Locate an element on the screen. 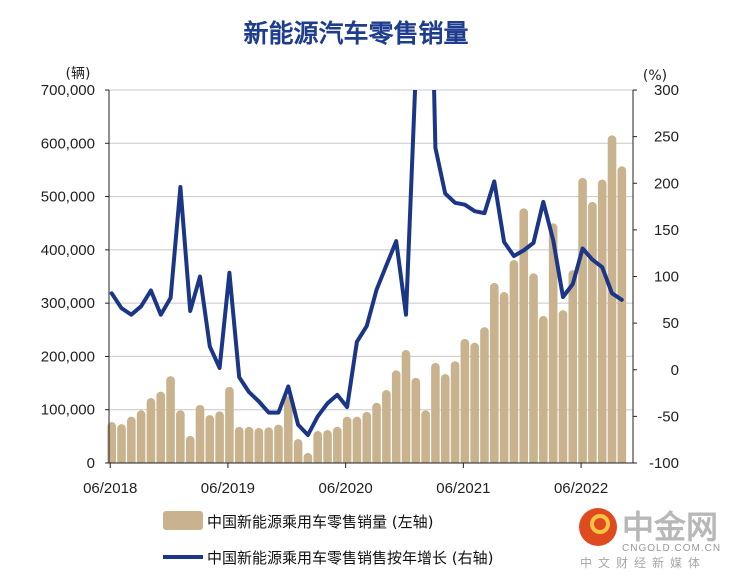 This screenshot has width=732, height=578. x-axis-ticks: 06/2018 06/2019 06/2020 06/2021 06/2022 is located at coordinates (345, 480).